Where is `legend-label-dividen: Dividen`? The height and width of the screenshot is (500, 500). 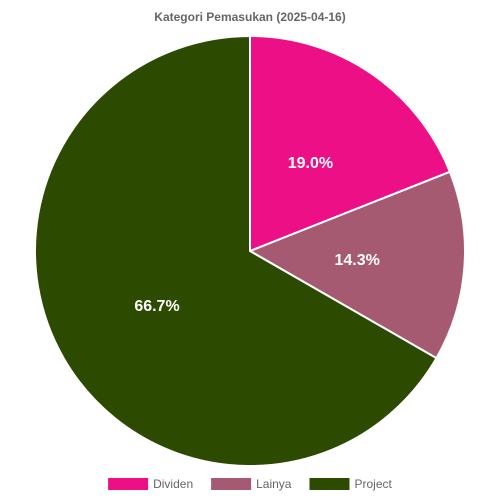 legend-label-dividen: Dividen is located at coordinates (173, 484).